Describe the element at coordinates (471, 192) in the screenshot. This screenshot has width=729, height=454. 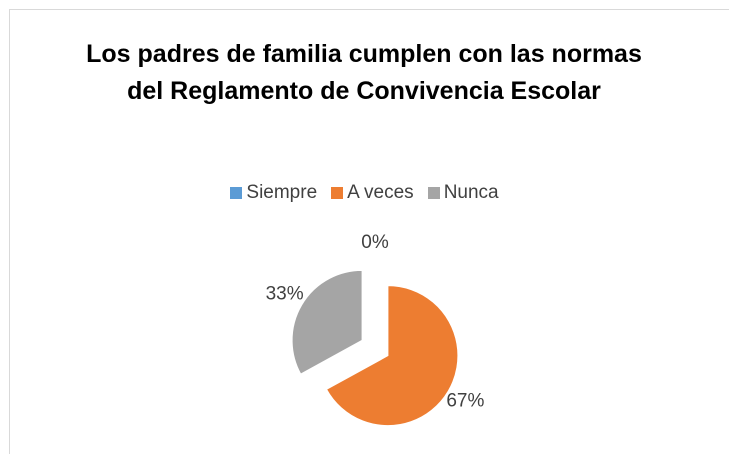
I see `legend-label: Nunca` at that location.